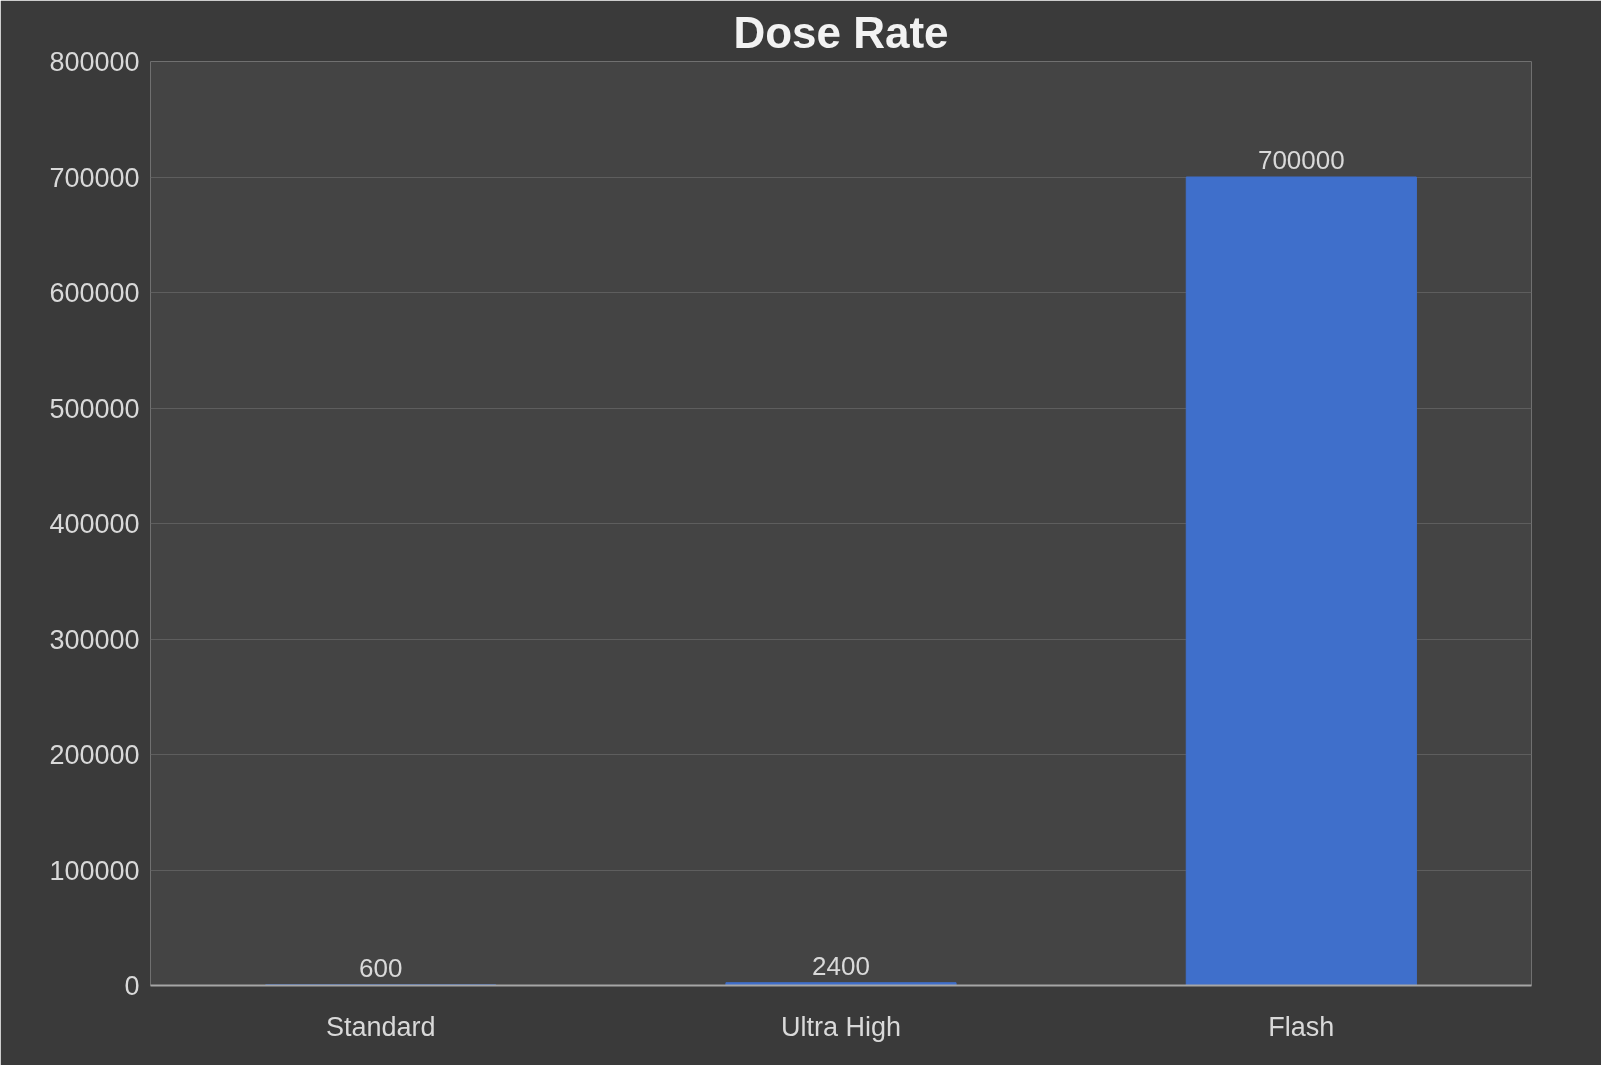 This screenshot has height=1065, width=1601. Describe the element at coordinates (94, 62) in the screenshot. I see `y-tick-label: 800000` at that location.